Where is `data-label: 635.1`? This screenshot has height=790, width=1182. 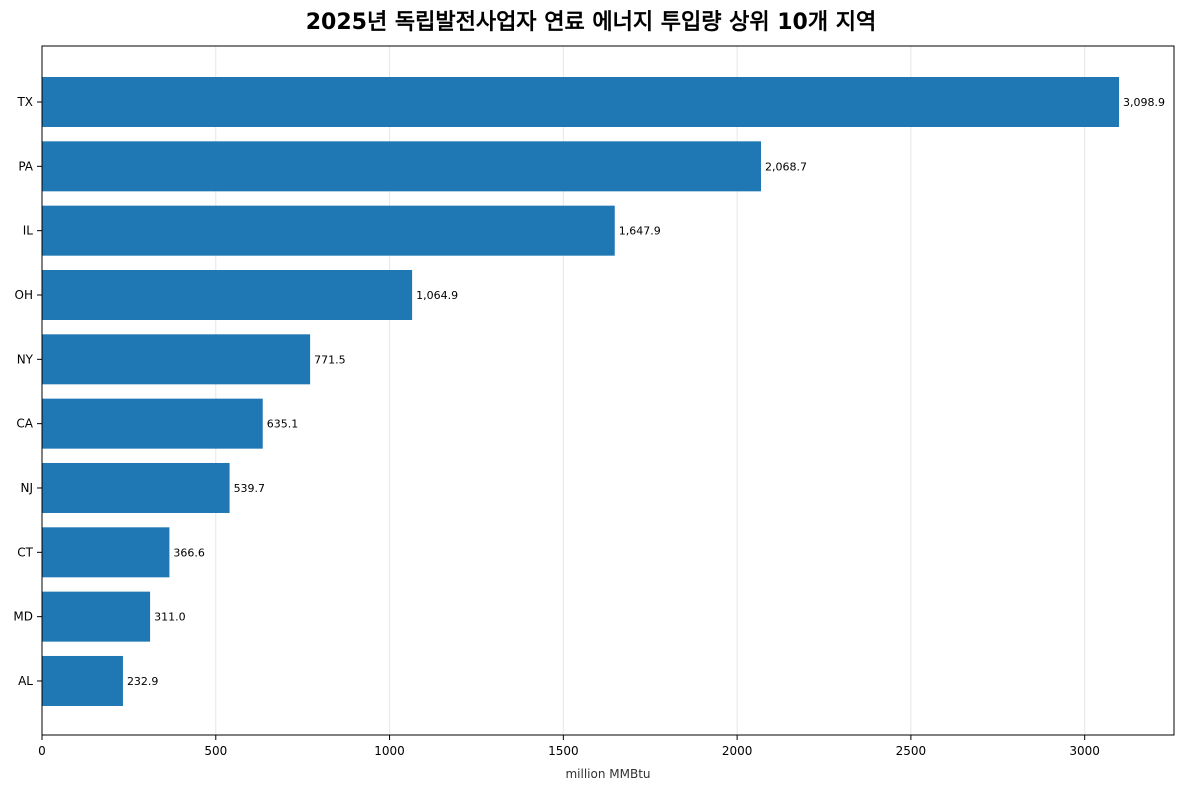
data-label: 635.1 is located at coordinates (283, 424).